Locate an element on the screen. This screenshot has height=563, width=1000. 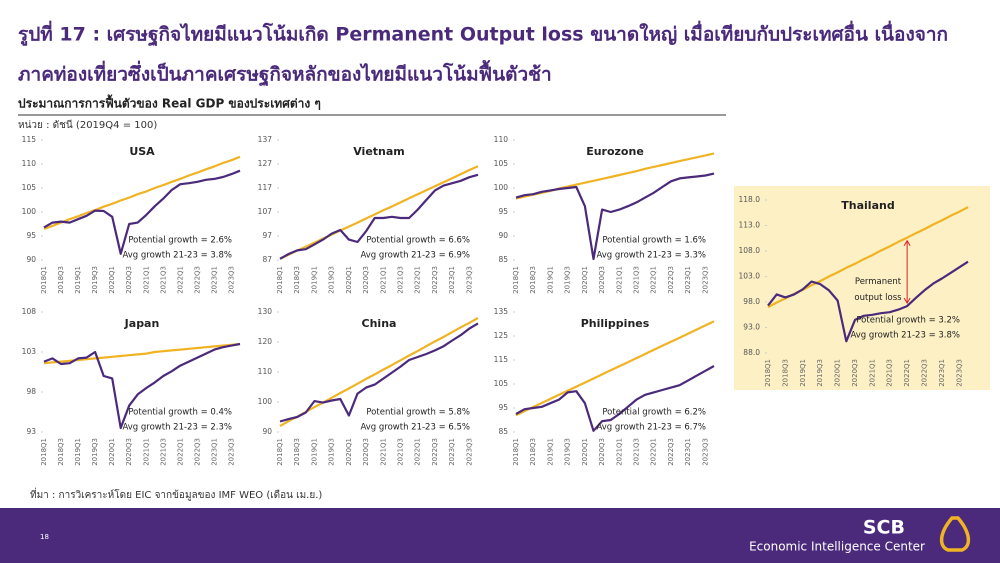
y-tick-label: 88.0 is located at coordinates (751, 352).